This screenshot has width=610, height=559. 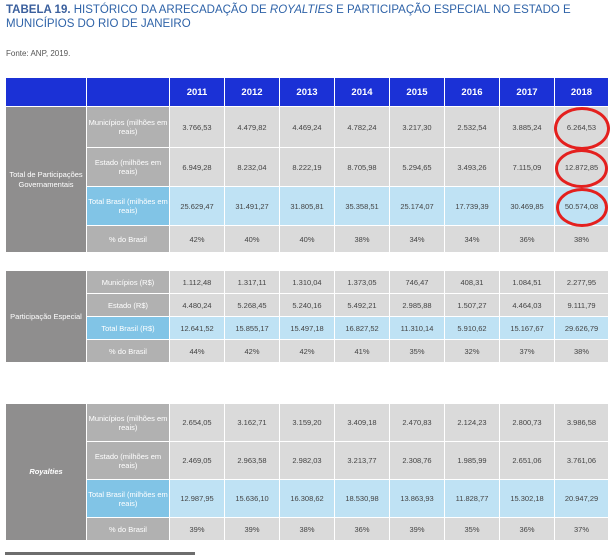 What do you see at coordinates (362, 206) in the screenshot?
I see `value-cell: 35.358,51` at bounding box center [362, 206].